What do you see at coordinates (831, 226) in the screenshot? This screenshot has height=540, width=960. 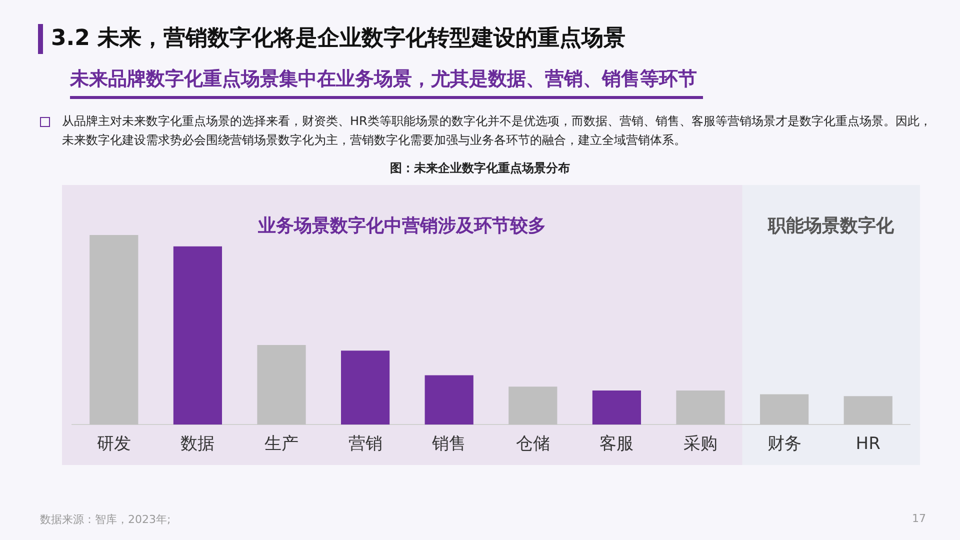 I see `band-label: 职能场景数字化` at bounding box center [831, 226].